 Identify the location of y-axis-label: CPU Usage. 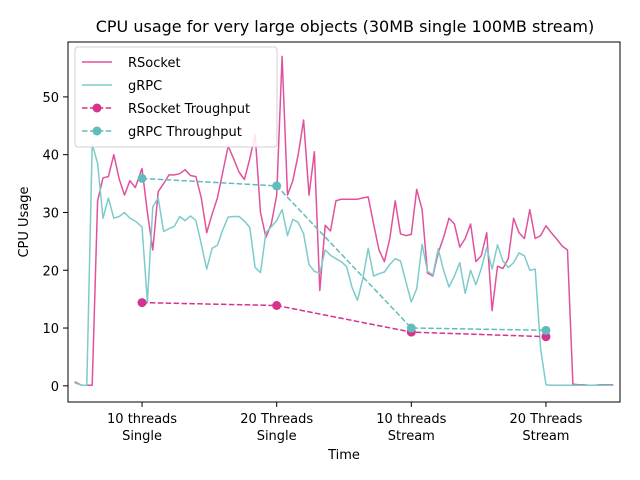
(24, 221).